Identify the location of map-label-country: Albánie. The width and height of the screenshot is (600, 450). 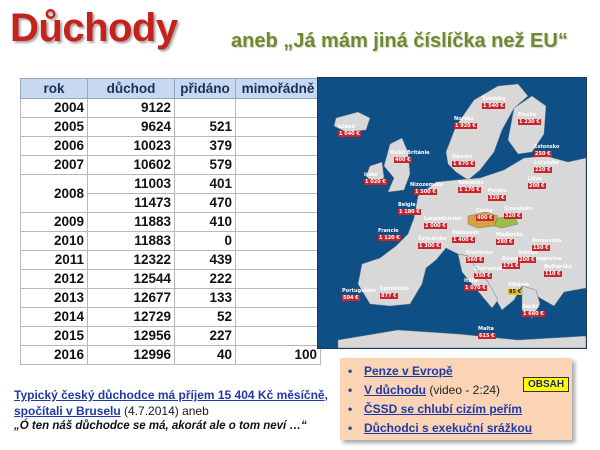
(519, 285).